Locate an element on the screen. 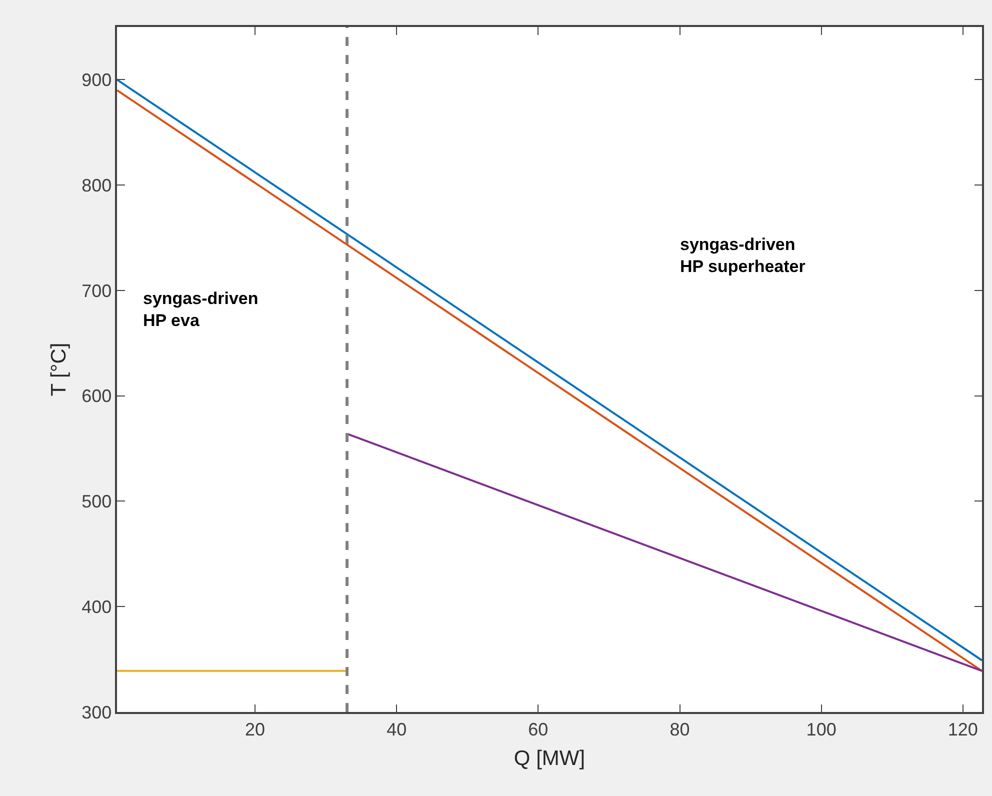  y-axis-title: T [°C] is located at coordinates (58, 369).